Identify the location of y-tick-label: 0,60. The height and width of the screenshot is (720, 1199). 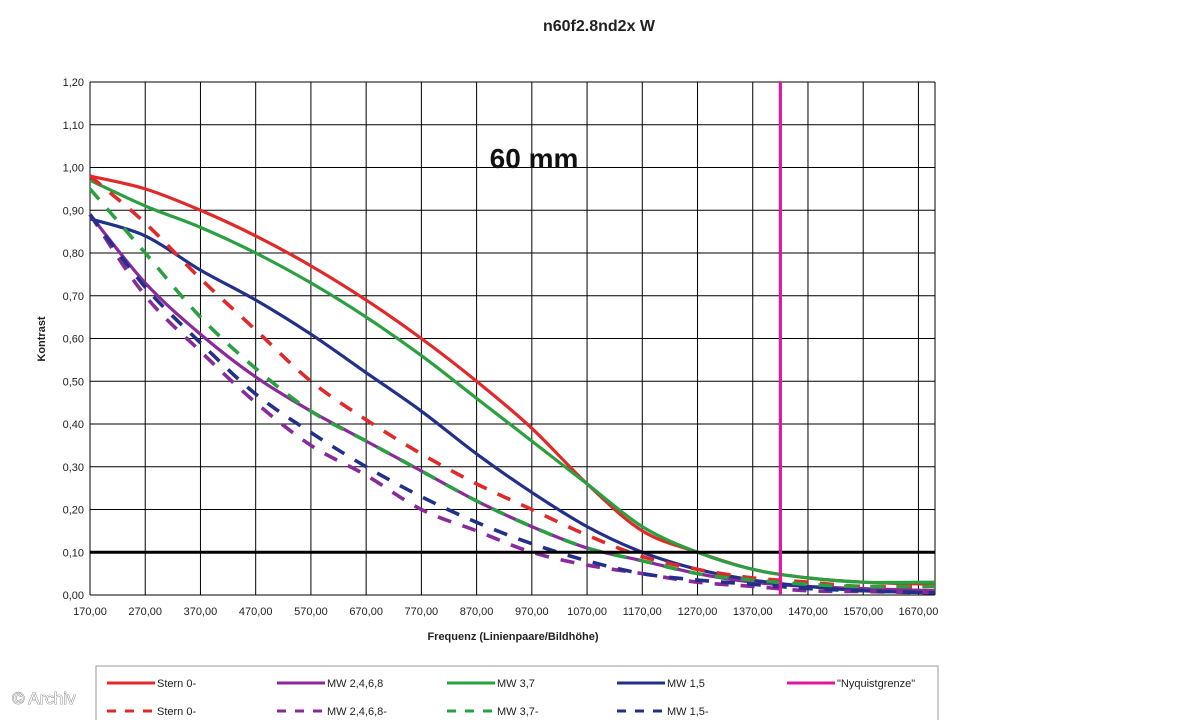
(73, 340).